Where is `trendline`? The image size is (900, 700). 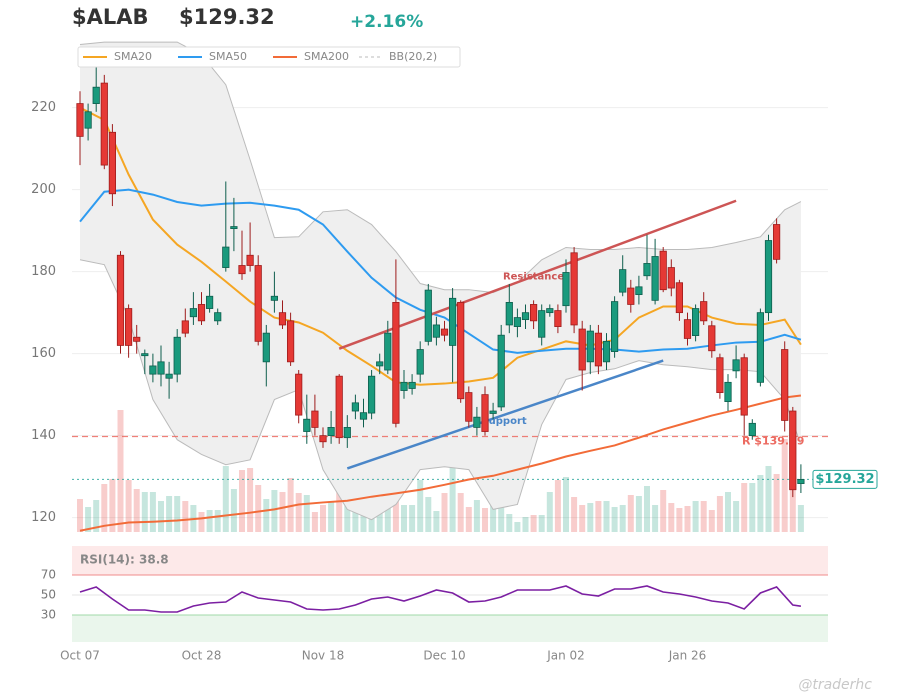 trendline is located at coordinates (505, 414).